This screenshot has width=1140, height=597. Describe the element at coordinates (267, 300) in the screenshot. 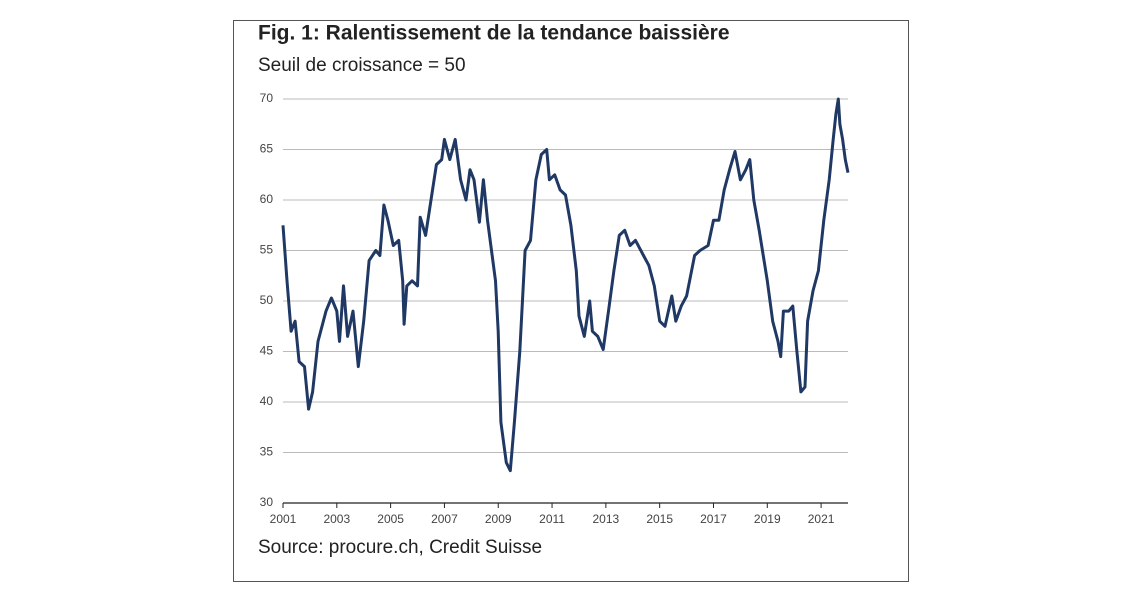

I see `y-tick-label: 50` at that location.